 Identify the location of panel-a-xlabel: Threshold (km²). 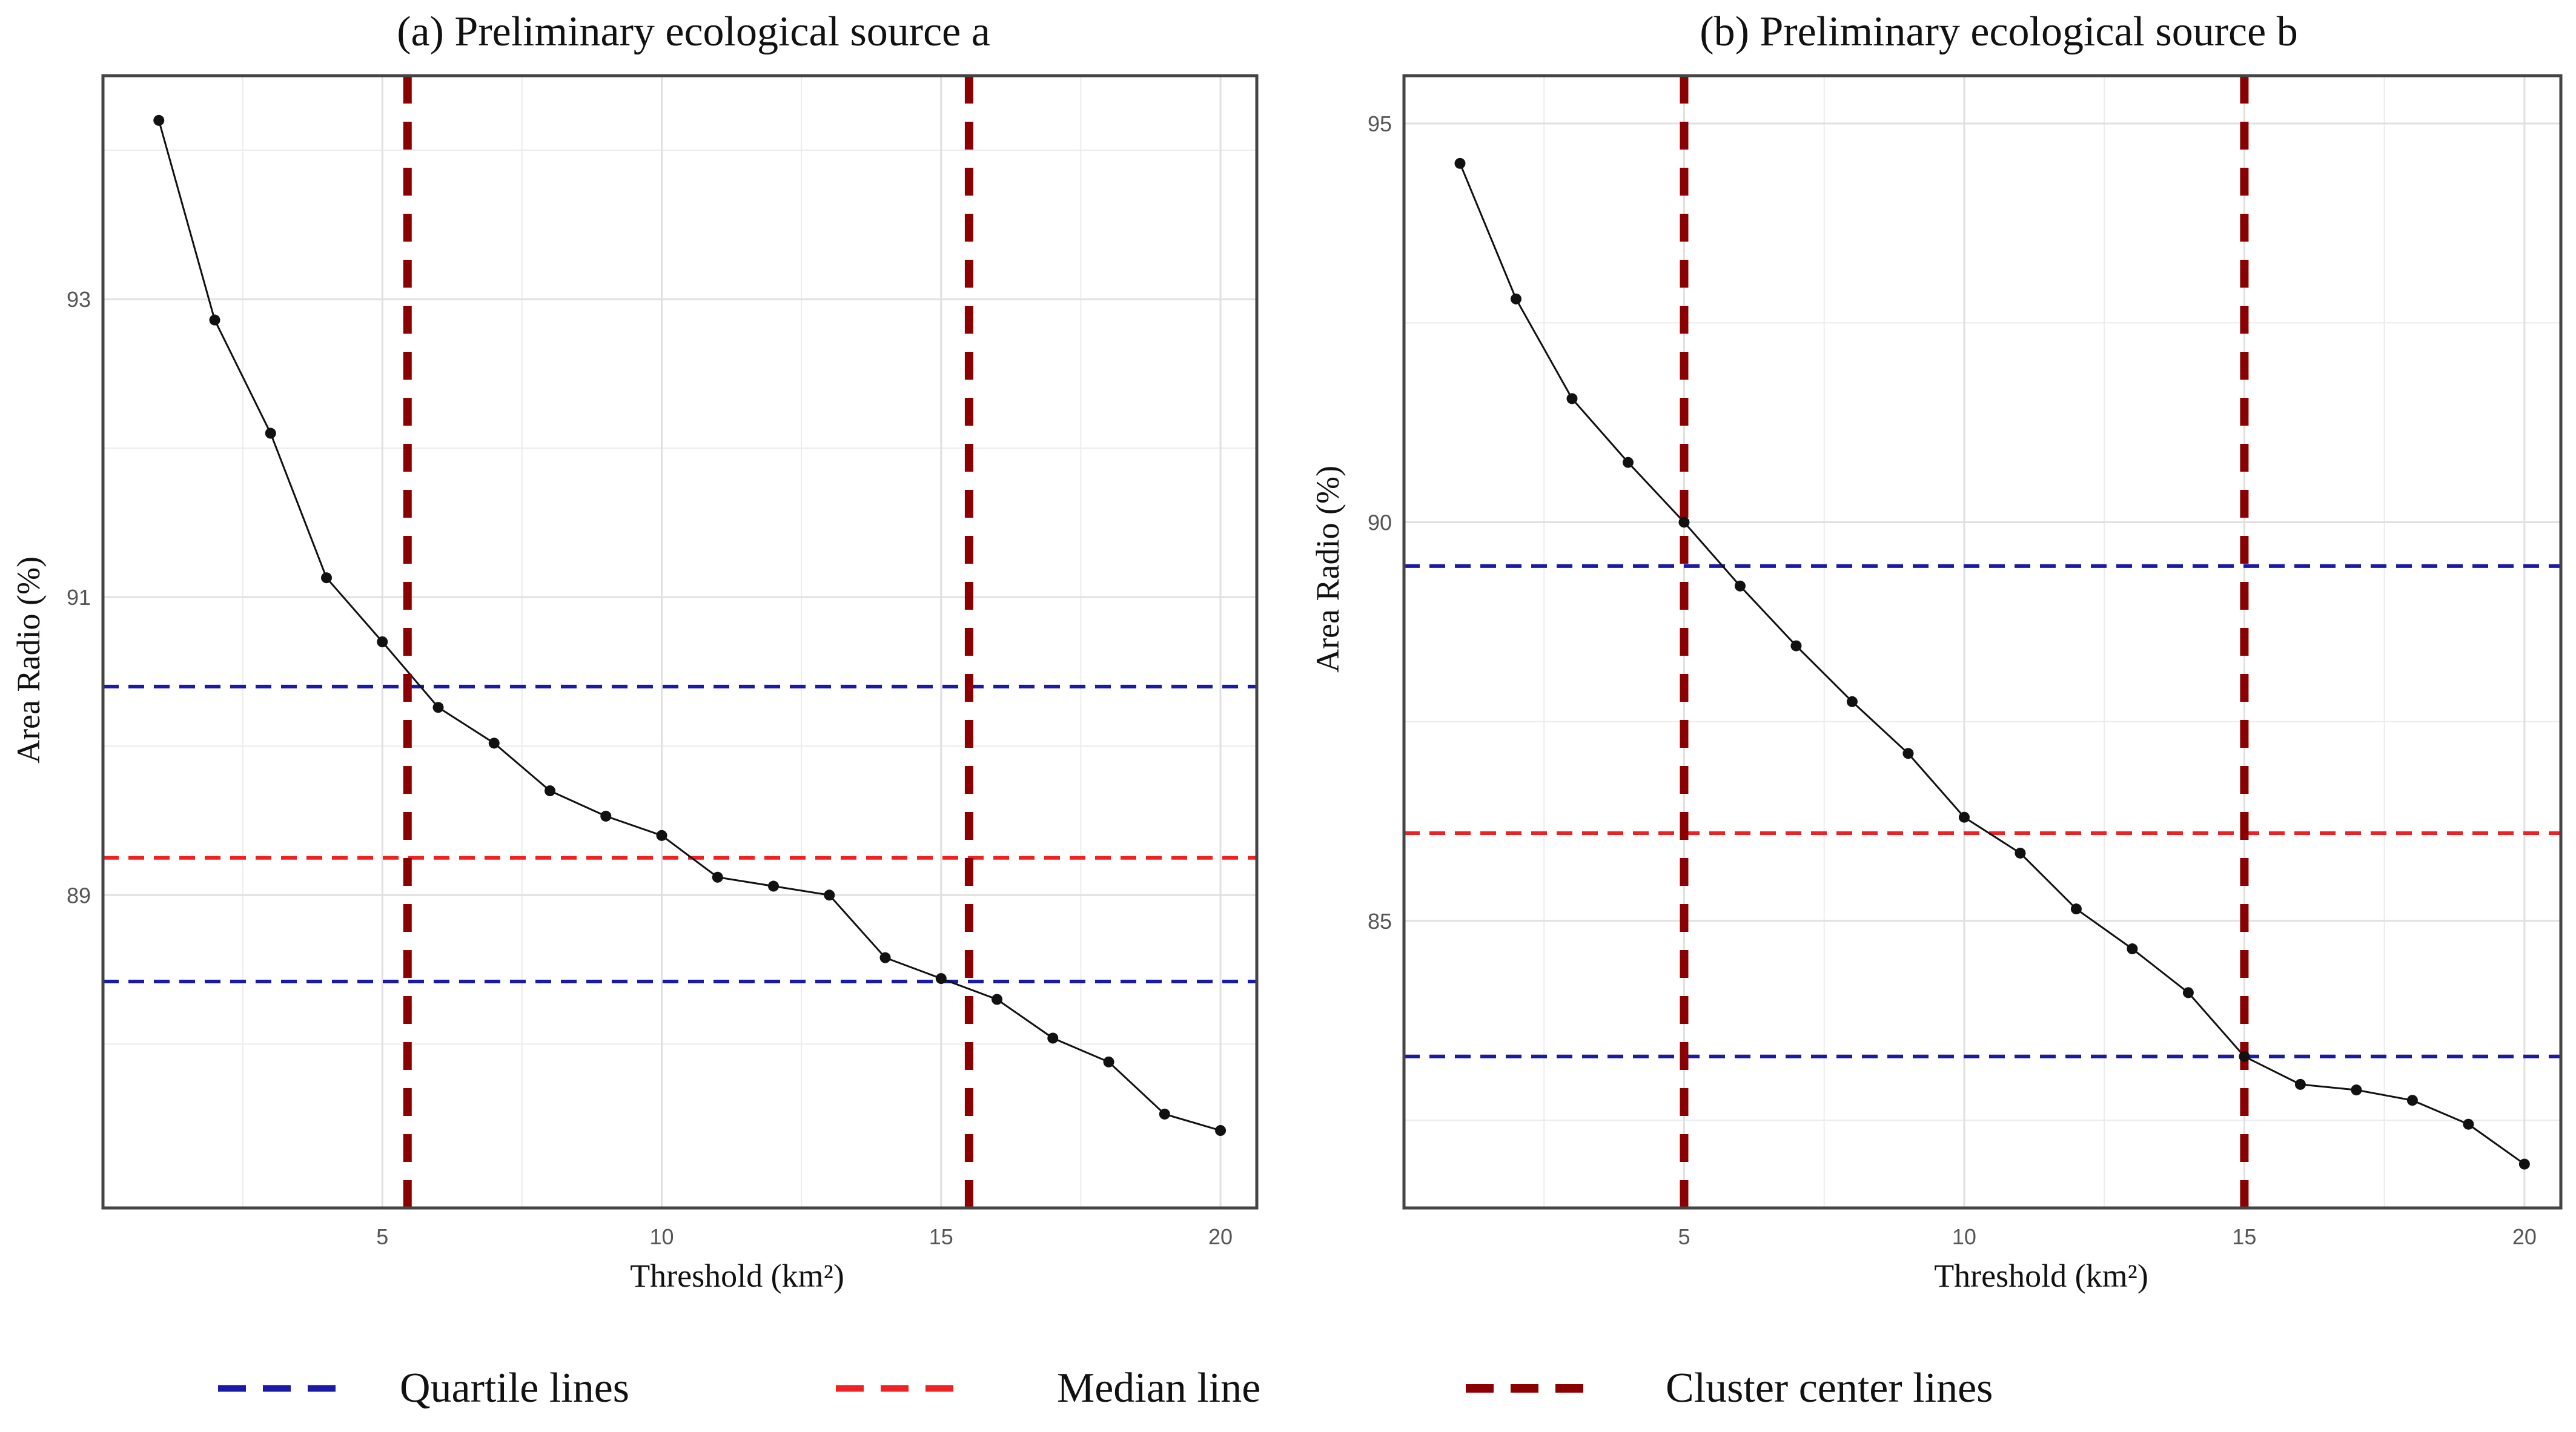
(737, 1276).